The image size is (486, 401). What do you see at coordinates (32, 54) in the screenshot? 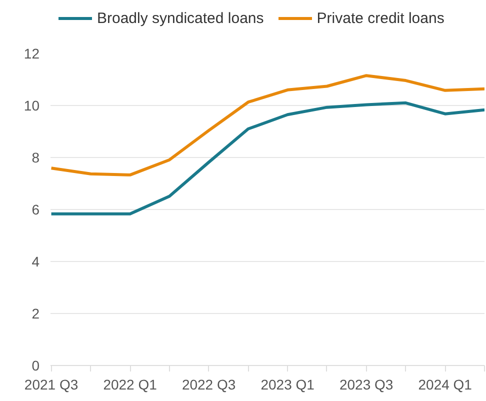
I see `y-tick-label: 12` at bounding box center [32, 54].